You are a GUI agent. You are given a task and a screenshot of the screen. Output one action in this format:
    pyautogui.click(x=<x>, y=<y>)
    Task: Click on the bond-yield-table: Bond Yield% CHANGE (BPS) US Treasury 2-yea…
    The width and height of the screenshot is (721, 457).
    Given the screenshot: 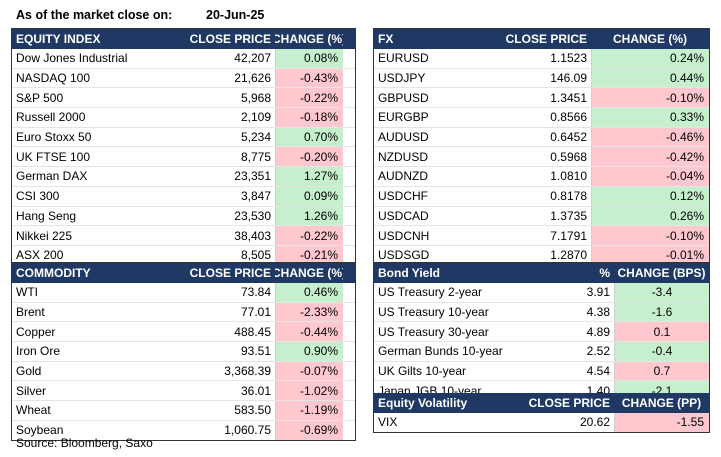 What is the action you would take?
    pyautogui.click(x=541, y=332)
    